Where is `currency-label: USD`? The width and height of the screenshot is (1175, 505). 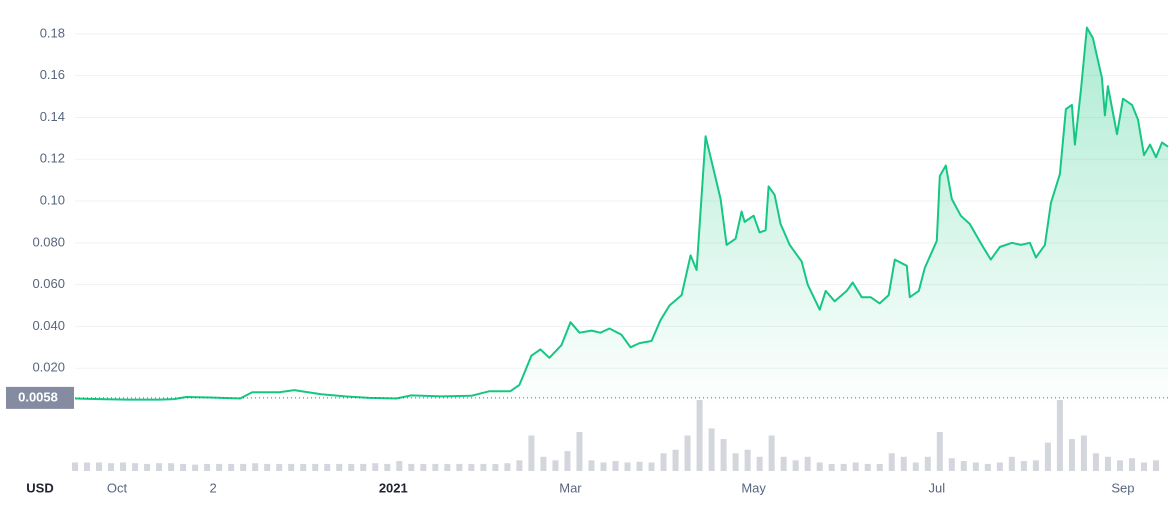 currency-label: USD is located at coordinates (39, 487).